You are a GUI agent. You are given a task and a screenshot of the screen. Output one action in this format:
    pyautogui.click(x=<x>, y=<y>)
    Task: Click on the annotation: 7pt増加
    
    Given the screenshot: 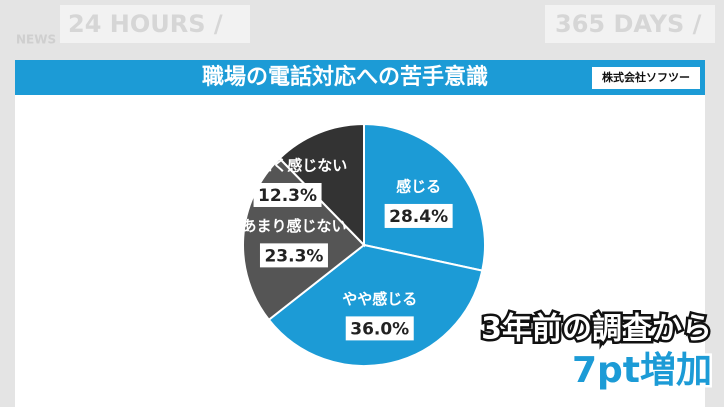 What is the action you would take?
    pyautogui.click(x=642, y=370)
    